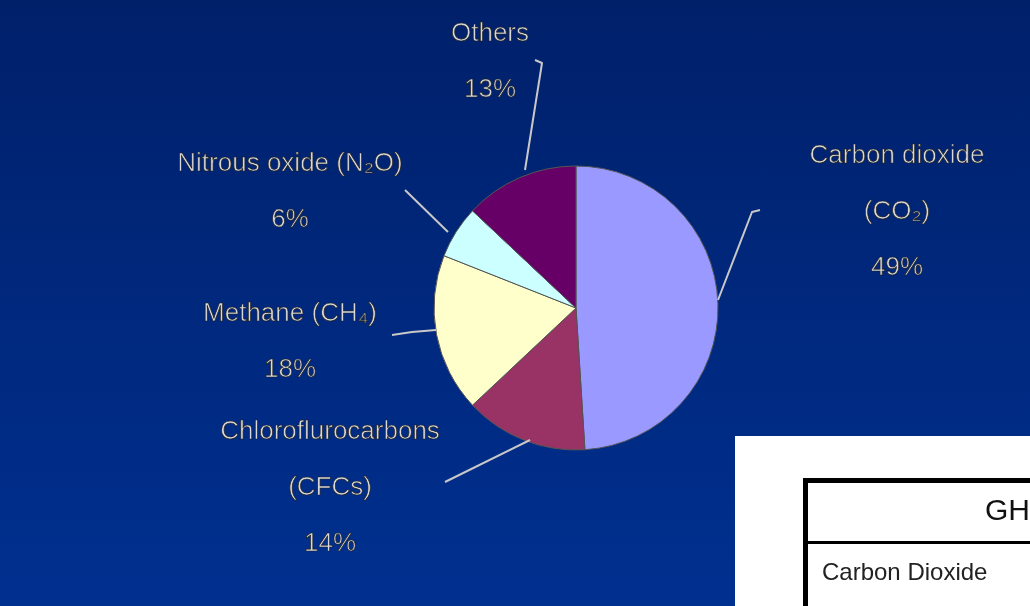  Describe the element at coordinates (882, 521) in the screenshot. I see `table-panel: GH Carbon Dioxide` at that location.